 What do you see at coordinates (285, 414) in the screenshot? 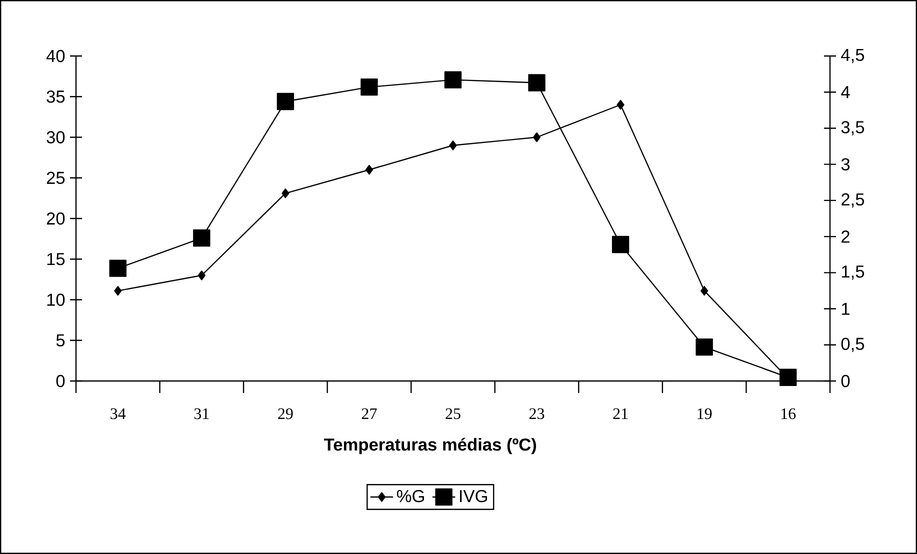
I see `x-tick-label: 29` at bounding box center [285, 414].